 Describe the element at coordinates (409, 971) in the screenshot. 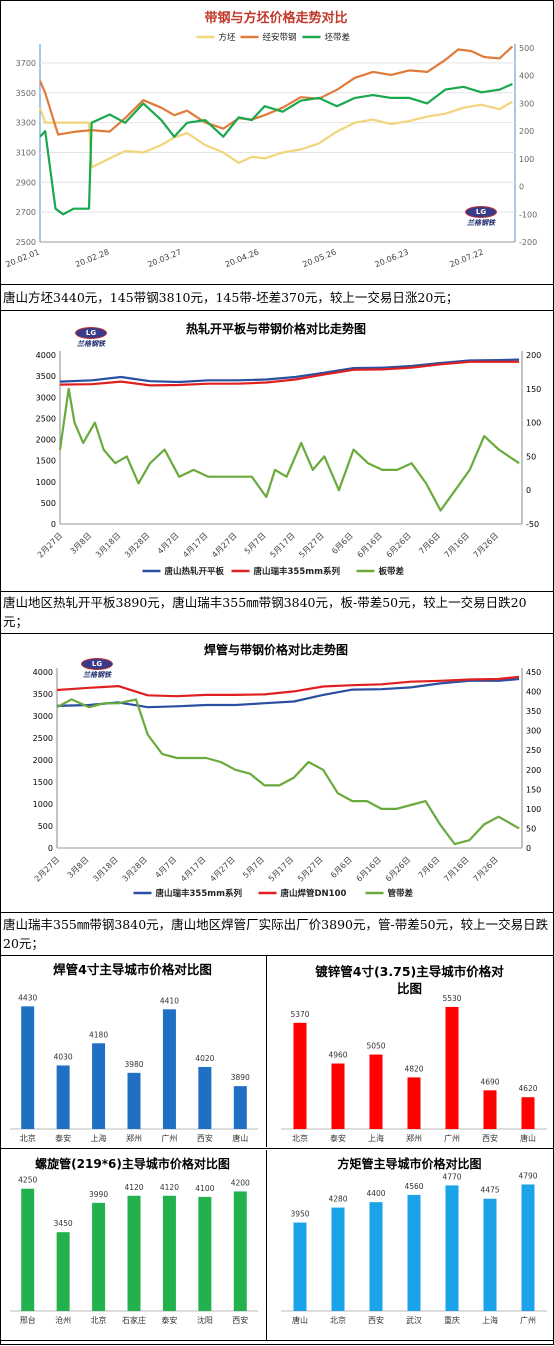

I see `chart-title: 镀锌管4寸(3.75)主导城市价格对` at that location.